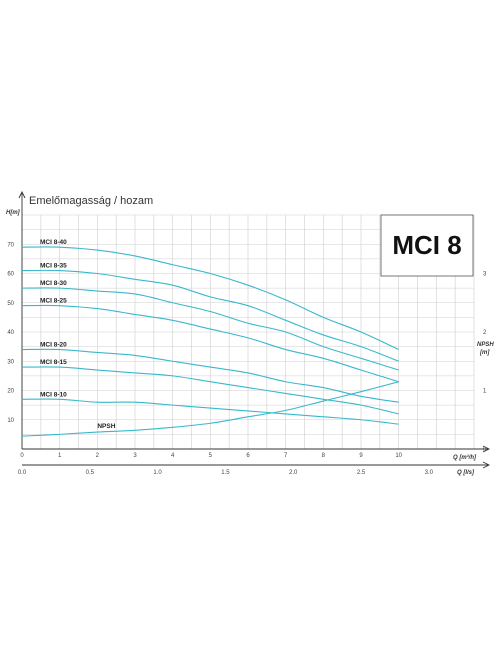 This screenshot has width=496, height=664. Describe the element at coordinates (10, 421) in the screenshot. I see `y-tick-label: 10` at that location.